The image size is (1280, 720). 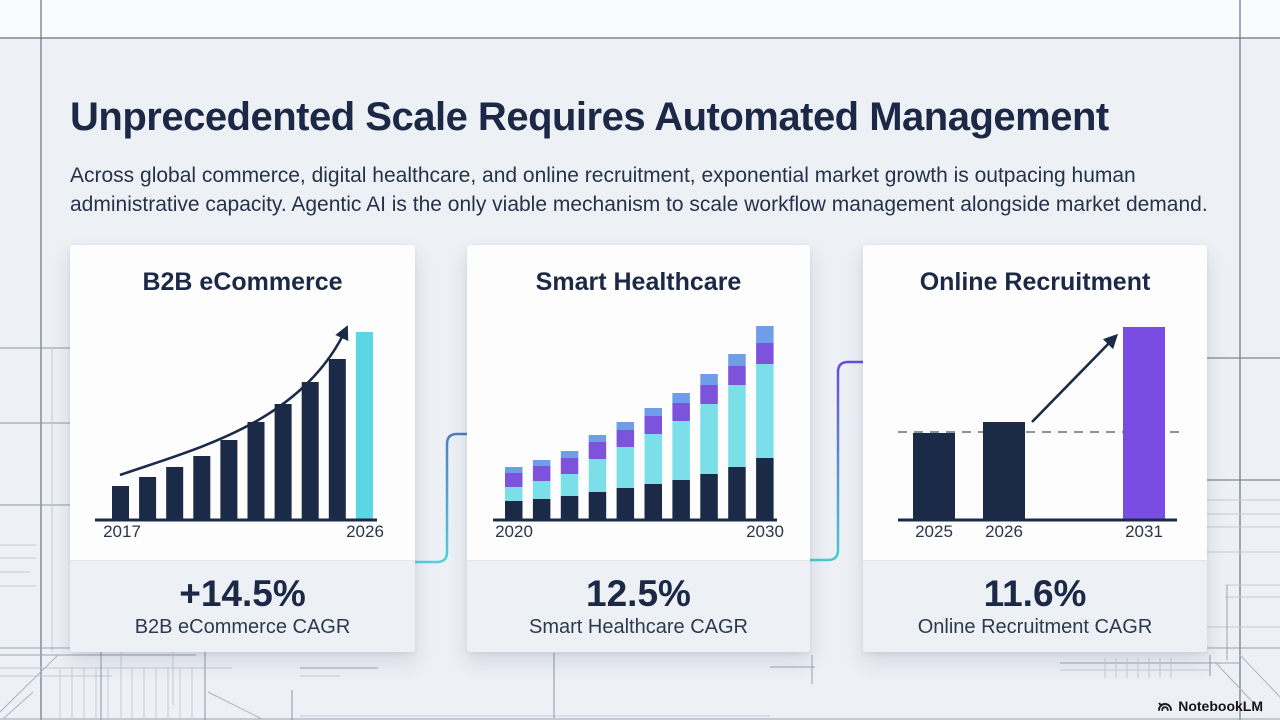 What do you see at coordinates (615, 688) in the screenshot?
I see `deco-ruler-ticks` at bounding box center [615, 688].